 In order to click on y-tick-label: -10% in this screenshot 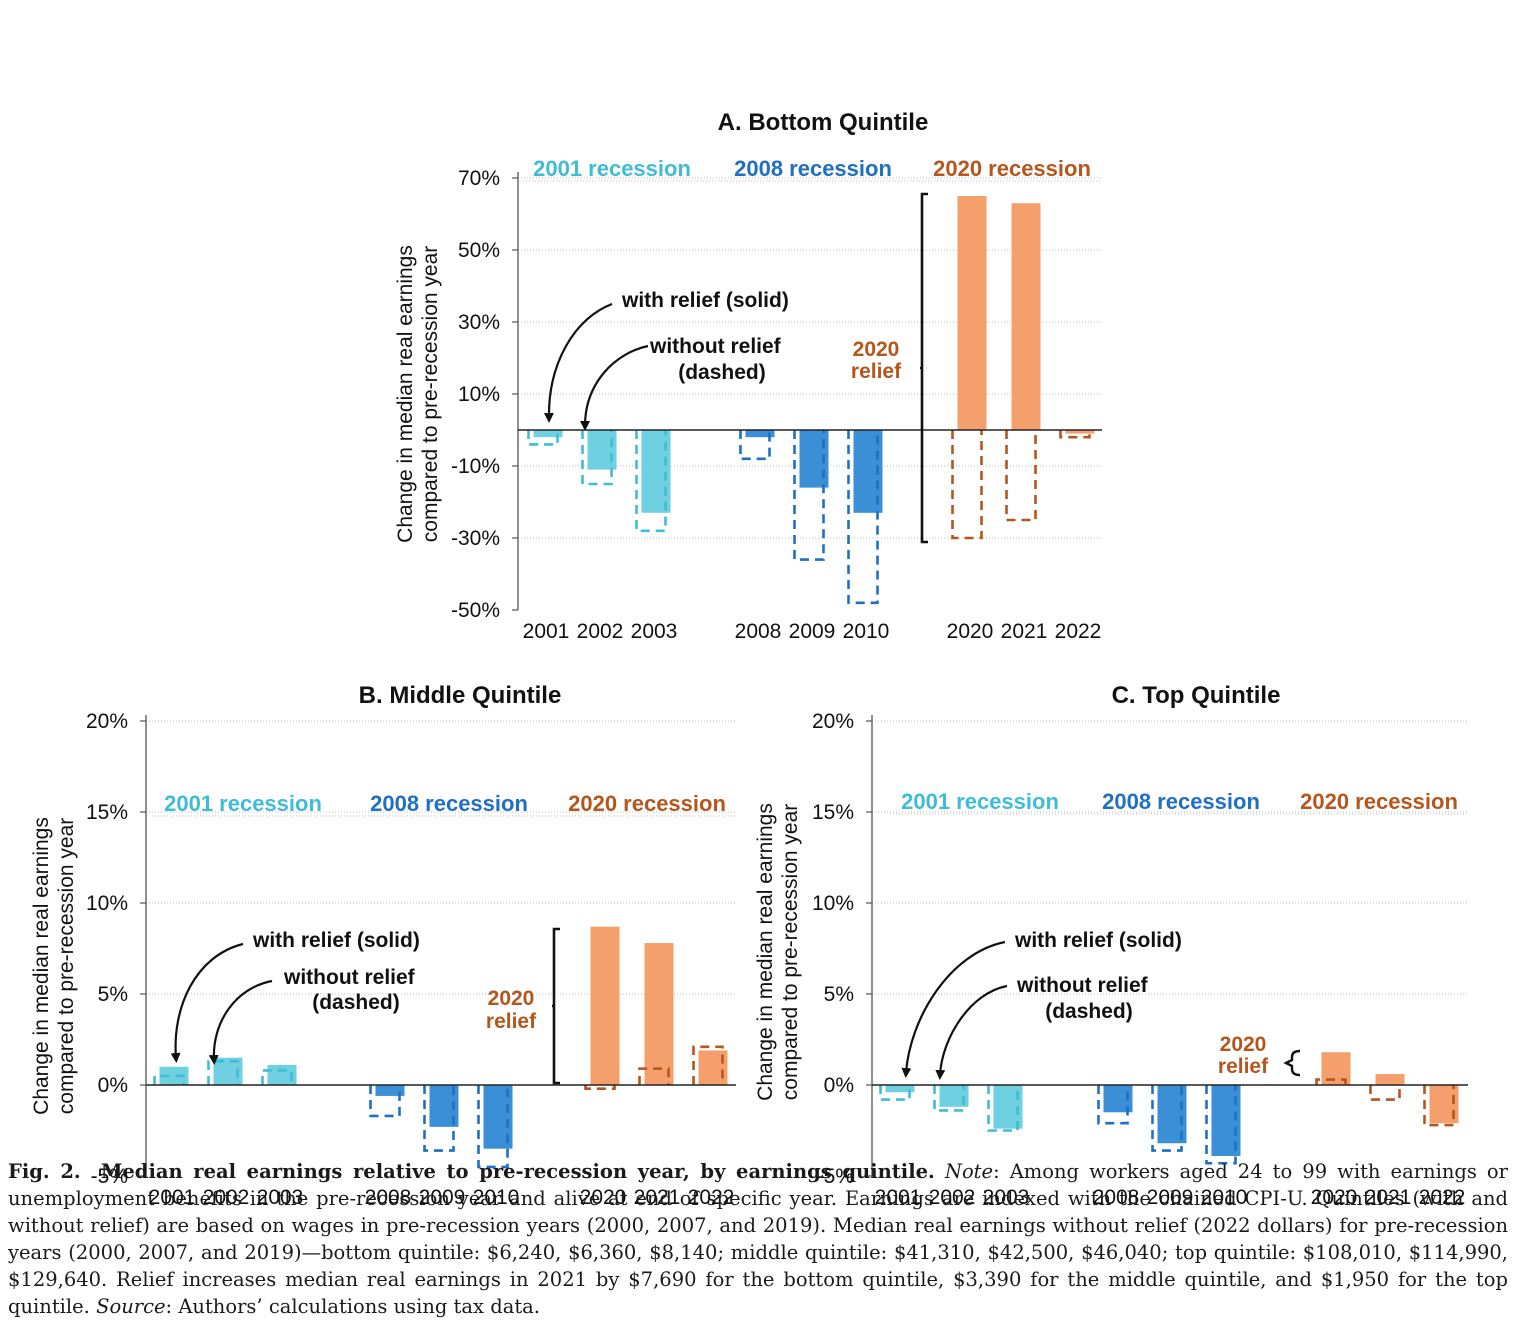, I will do `click(475, 466)`.